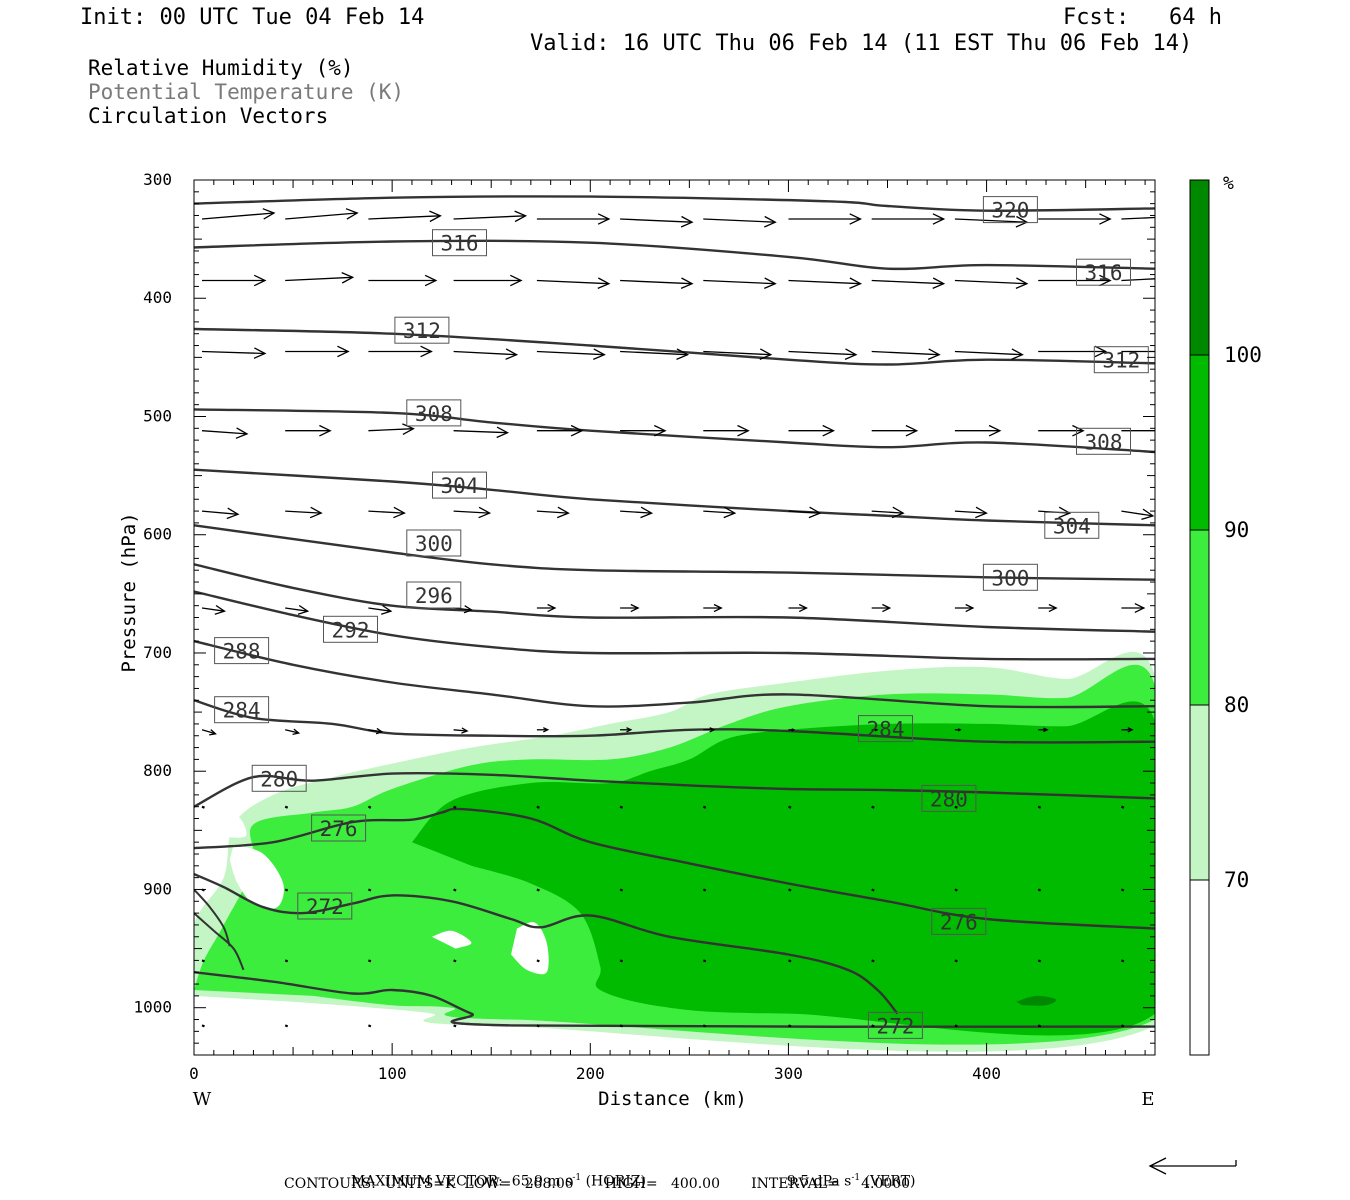 The width and height of the screenshot is (1350, 1200). Describe the element at coordinates (1199, 442) in the screenshot. I see `colorbar-swatch` at that location.